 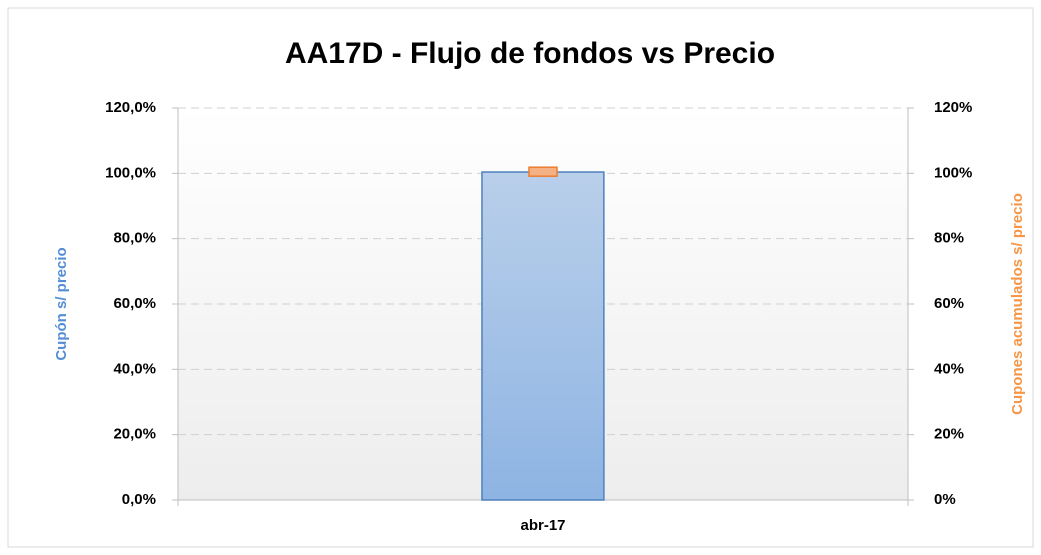 I want to click on y2-tick-label: 20%, so click(x=949, y=434).